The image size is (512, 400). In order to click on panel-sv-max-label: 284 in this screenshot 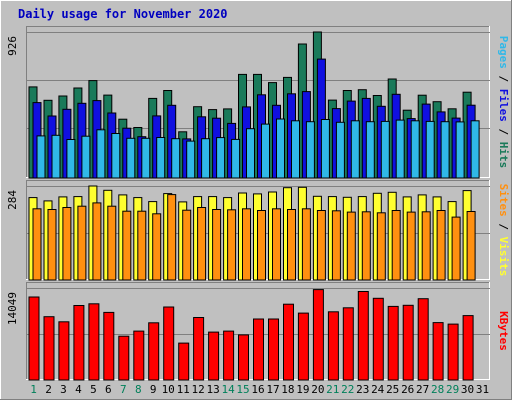, I will do `click(12, 200)`.